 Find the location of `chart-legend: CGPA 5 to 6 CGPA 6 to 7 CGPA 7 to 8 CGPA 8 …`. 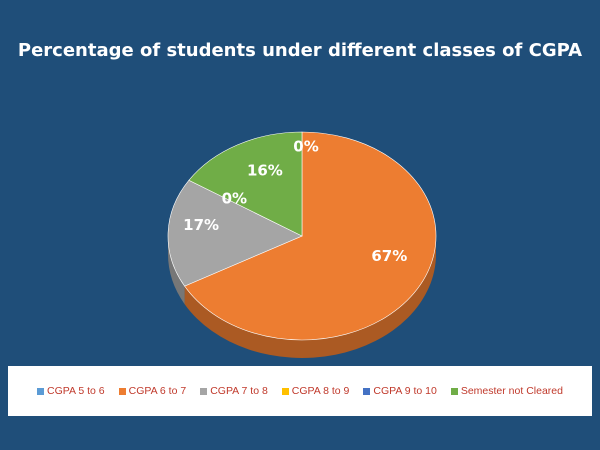

chart-legend: CGPA 5 to 6 CGPA 6 to 7 CGPA 7 to 8 CGPA 8 … is located at coordinates (300, 391).